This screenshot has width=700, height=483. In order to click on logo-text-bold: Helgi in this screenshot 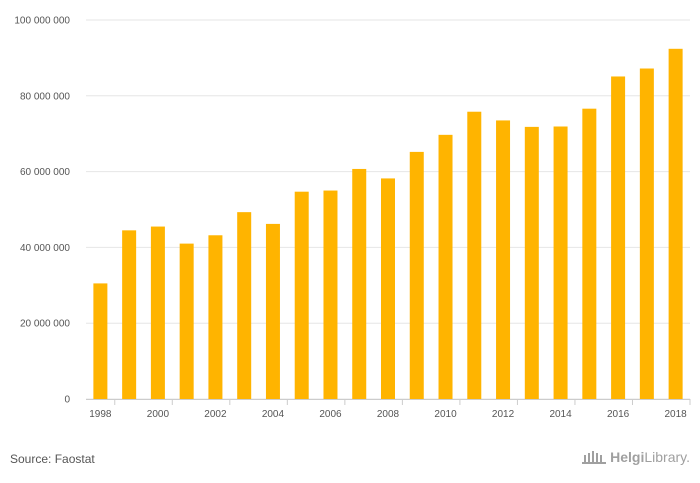, I will do `click(627, 457)`.